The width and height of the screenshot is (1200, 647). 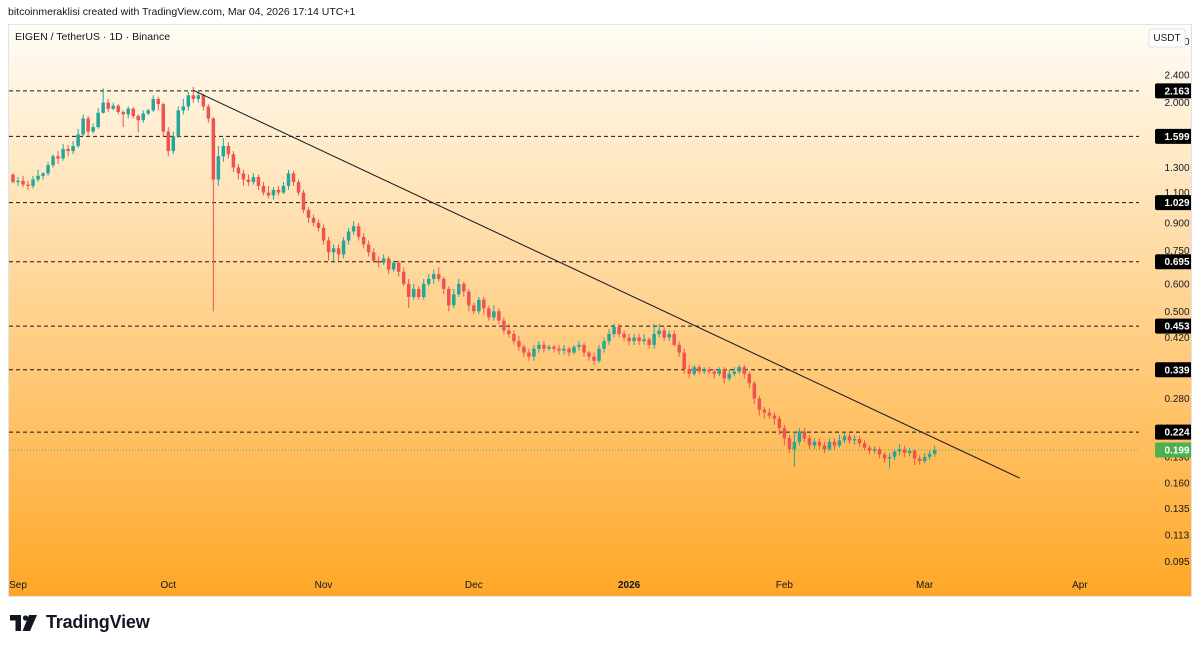 I want to click on y-tick-label: 0.900, so click(x=1176, y=223).